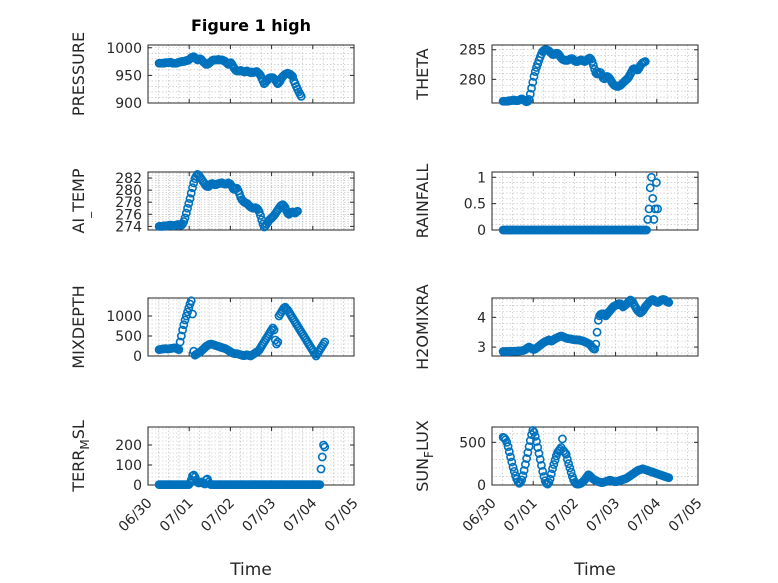 The width and height of the screenshot is (778, 583). What do you see at coordinates (645, 515) in the screenshot?
I see `x-tick-label: 07/04` at bounding box center [645, 515].